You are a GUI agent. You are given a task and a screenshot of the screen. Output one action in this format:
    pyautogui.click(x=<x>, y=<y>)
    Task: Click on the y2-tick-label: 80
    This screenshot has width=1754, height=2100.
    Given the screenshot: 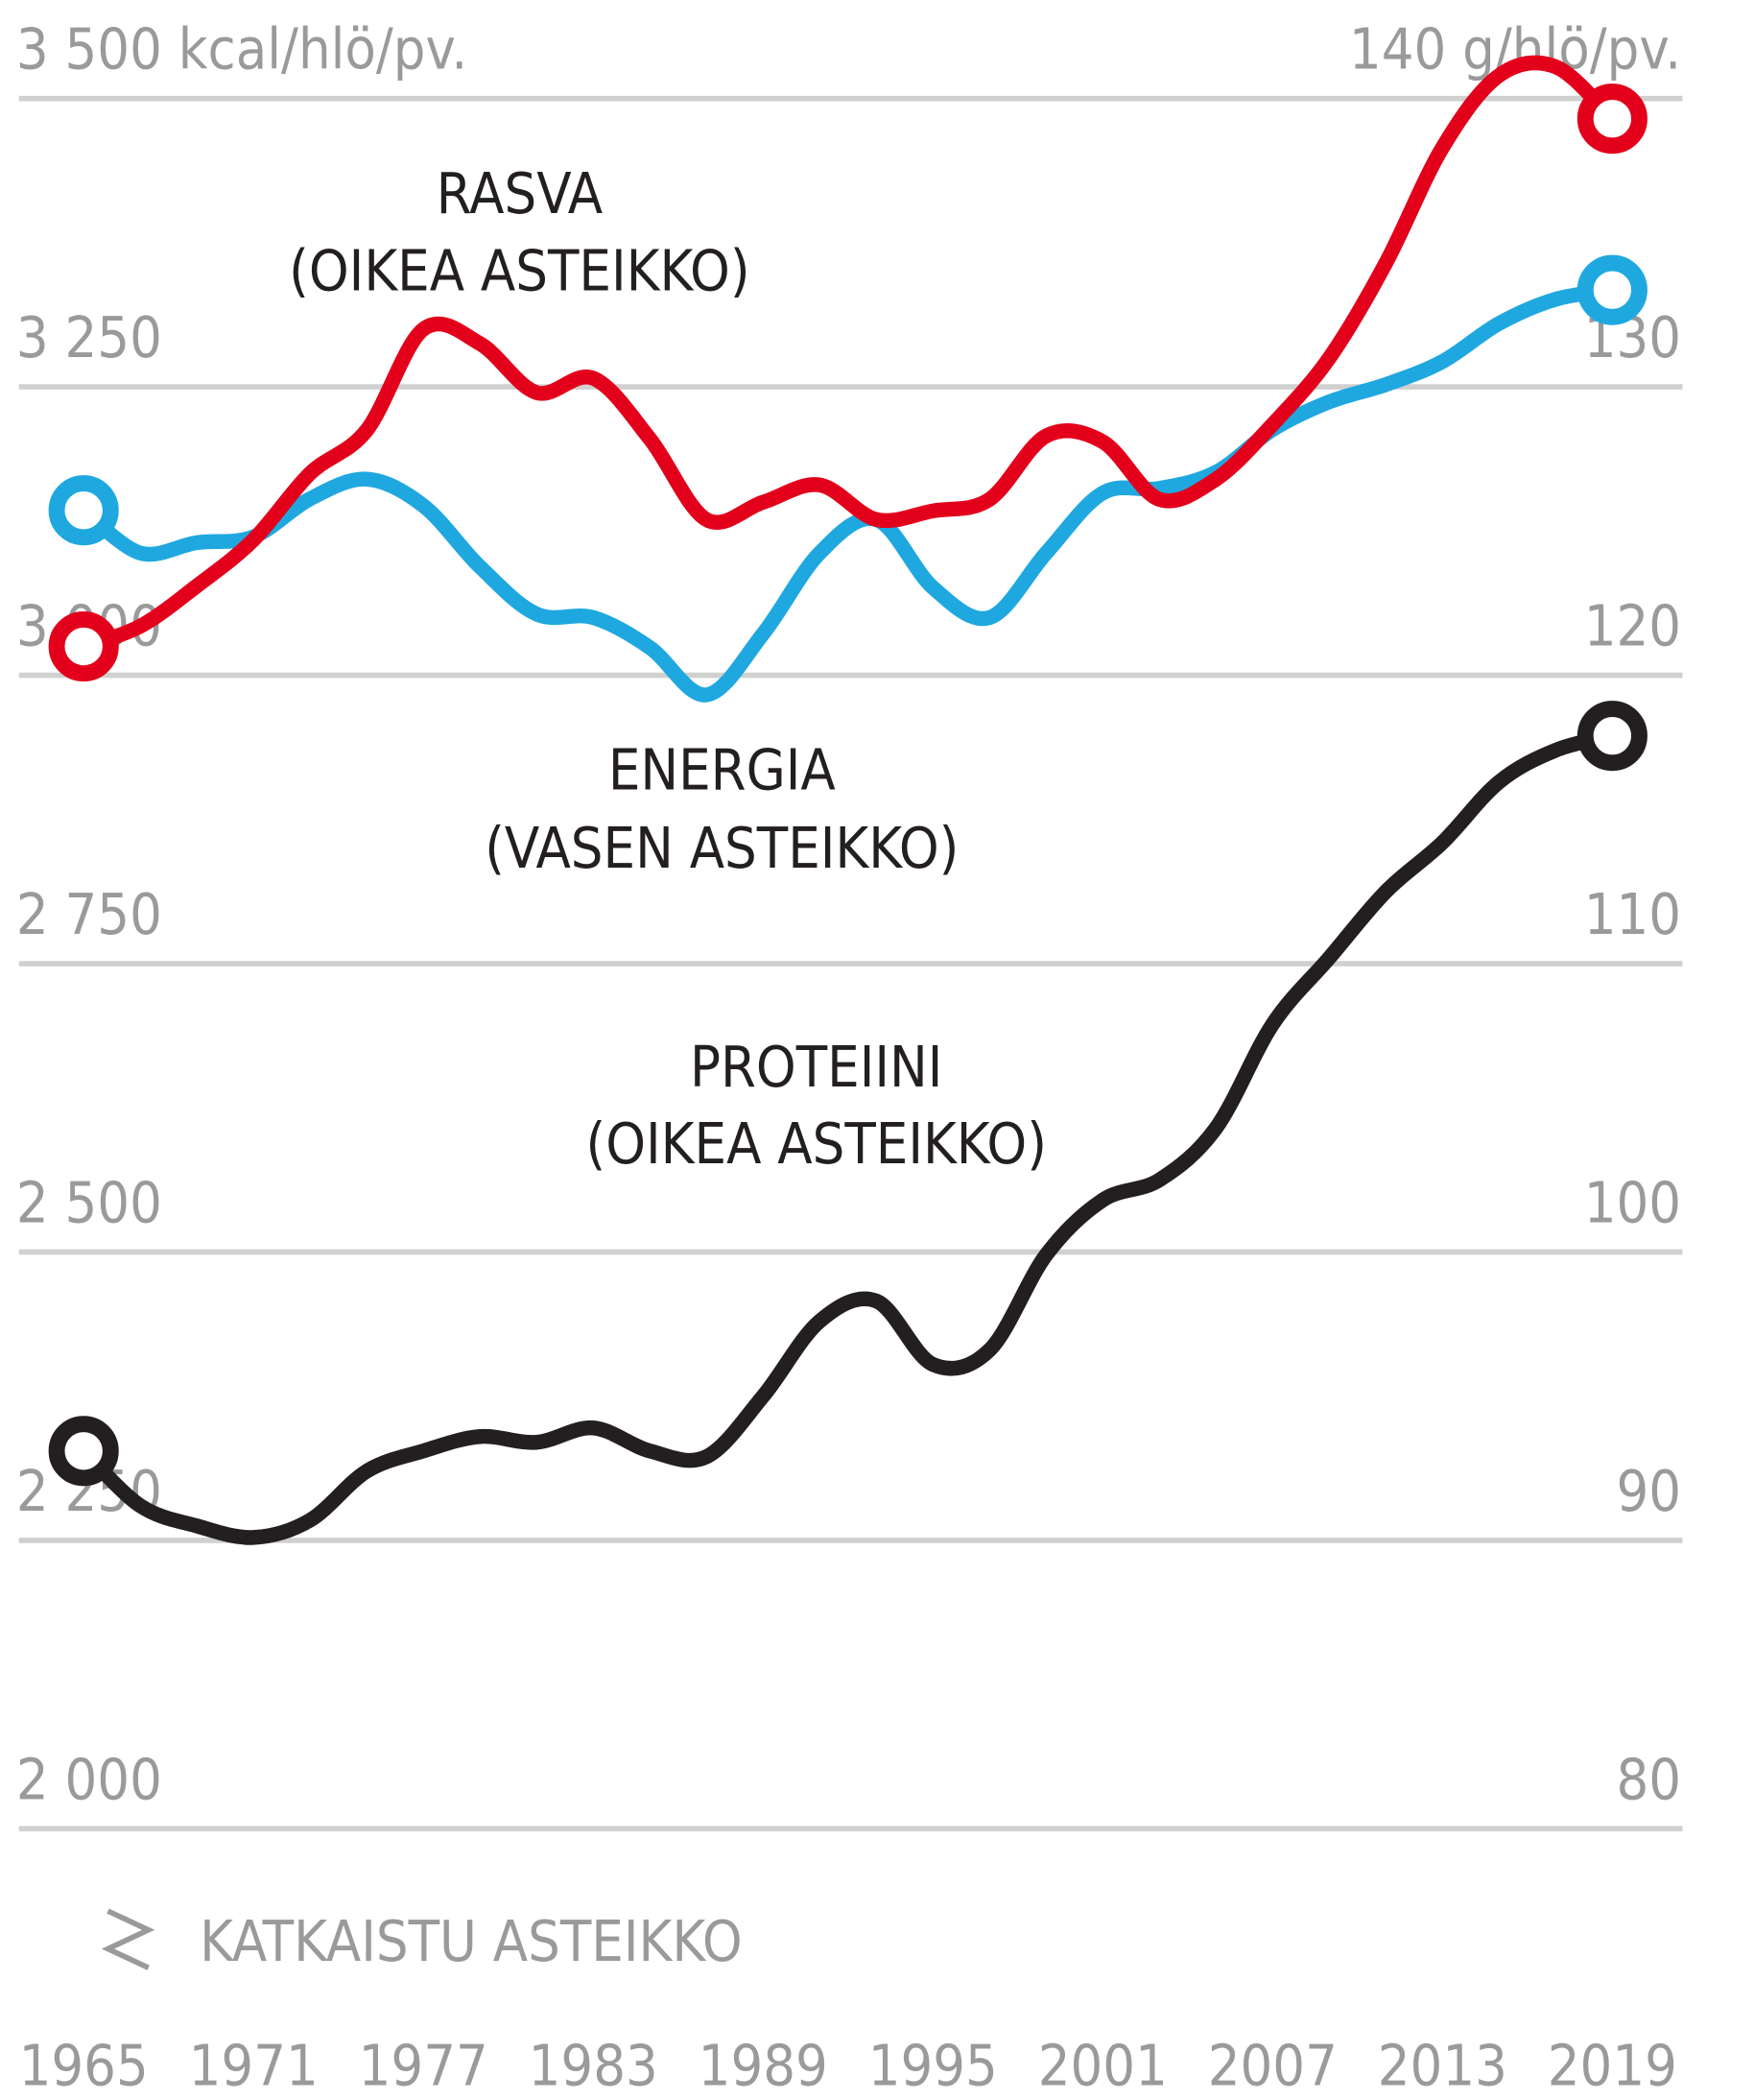 What is the action you would take?
    pyautogui.click(x=1648, y=1779)
    